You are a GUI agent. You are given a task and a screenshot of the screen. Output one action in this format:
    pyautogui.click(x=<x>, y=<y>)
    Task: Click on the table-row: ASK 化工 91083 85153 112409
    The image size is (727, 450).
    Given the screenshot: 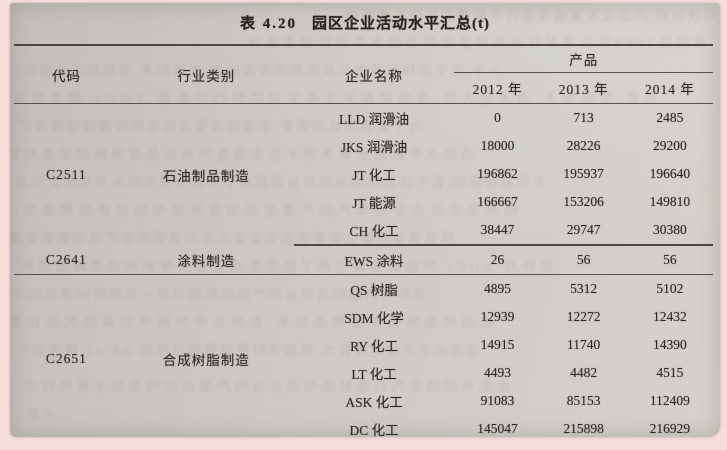 What is the action you would take?
    pyautogui.click(x=363, y=401)
    